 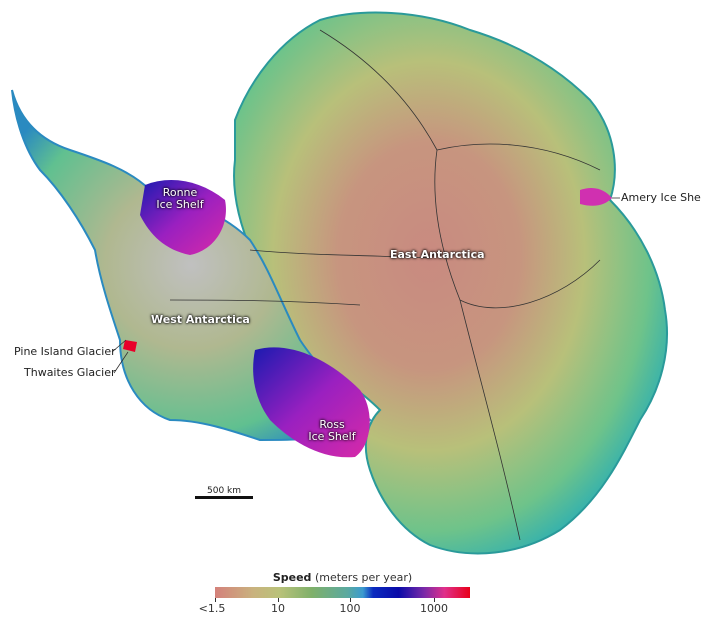 What do you see at coordinates (332, 424) in the screenshot?
I see `ross-label-line1: Ross` at bounding box center [332, 424].